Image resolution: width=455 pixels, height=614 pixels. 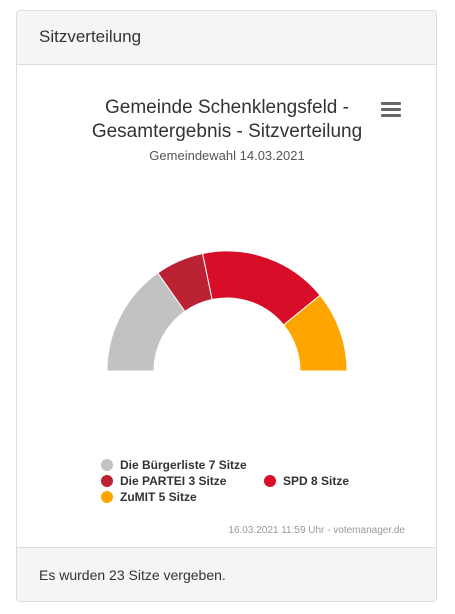 I want to click on legend-item-spd: SPD 8 Sitze, so click(x=306, y=481).